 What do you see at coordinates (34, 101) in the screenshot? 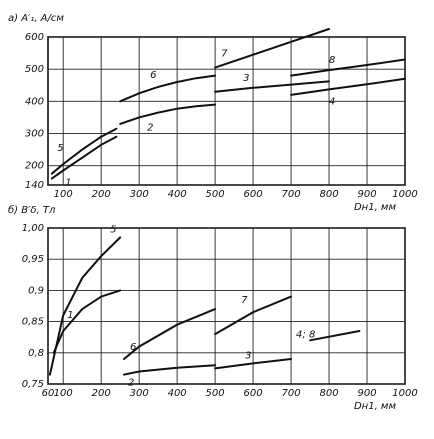
I see `y-tick-label: 400` at bounding box center [34, 101].